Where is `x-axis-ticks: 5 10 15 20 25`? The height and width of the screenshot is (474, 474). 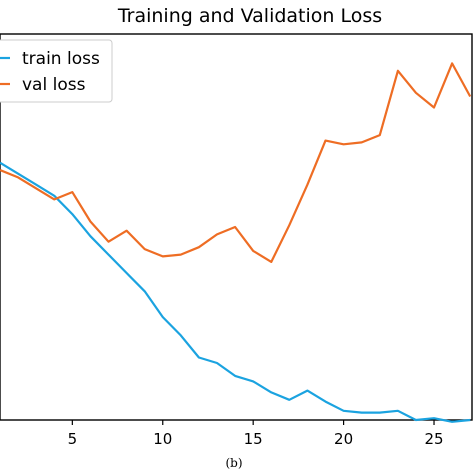 x-axis-ticks: 5 10 15 20 25 is located at coordinates (256, 434).